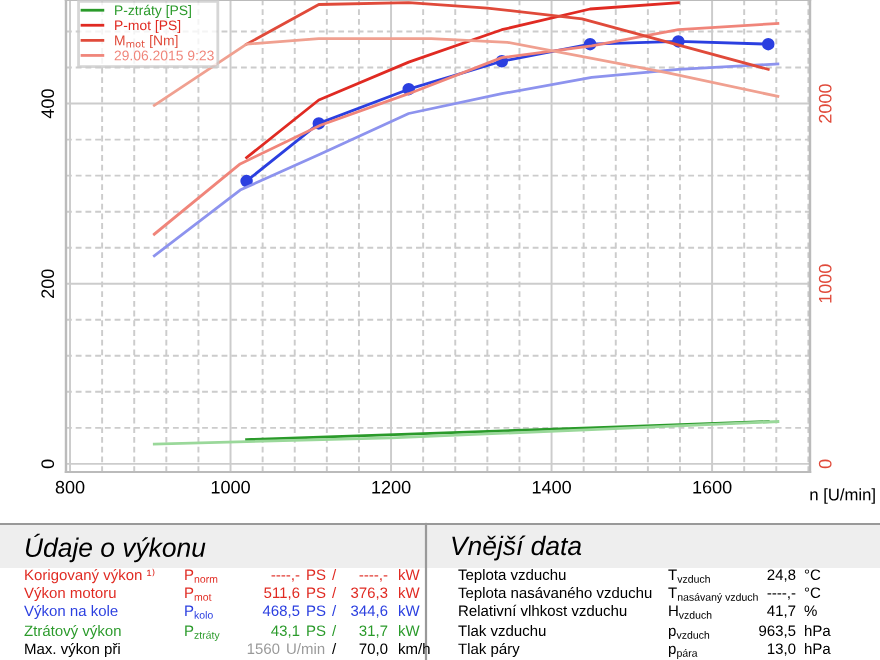 This screenshot has width=880, height=660. I want to click on x-tick-label: 1000, so click(230, 487).